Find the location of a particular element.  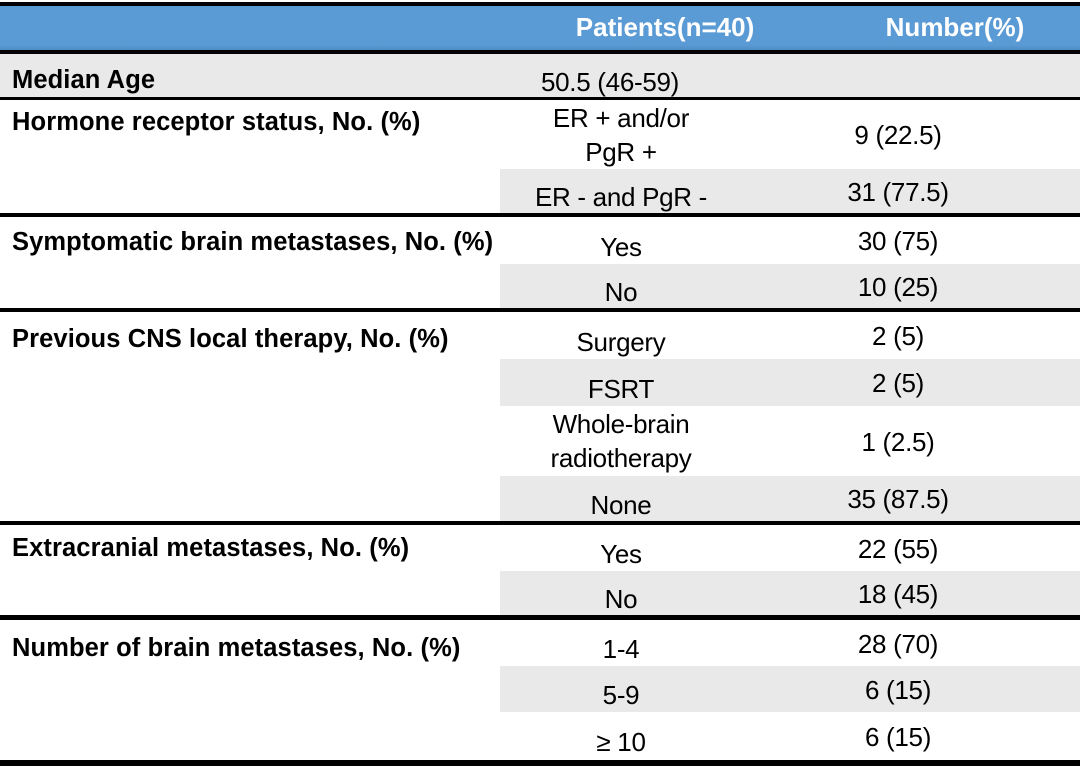

table-row-fsrt: FSRT 2 (5) is located at coordinates (540, 382).